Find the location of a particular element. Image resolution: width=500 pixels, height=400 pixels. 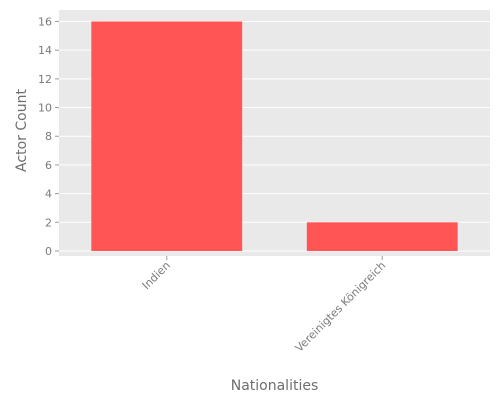

y-tick-label: 14 is located at coordinates (45, 50).